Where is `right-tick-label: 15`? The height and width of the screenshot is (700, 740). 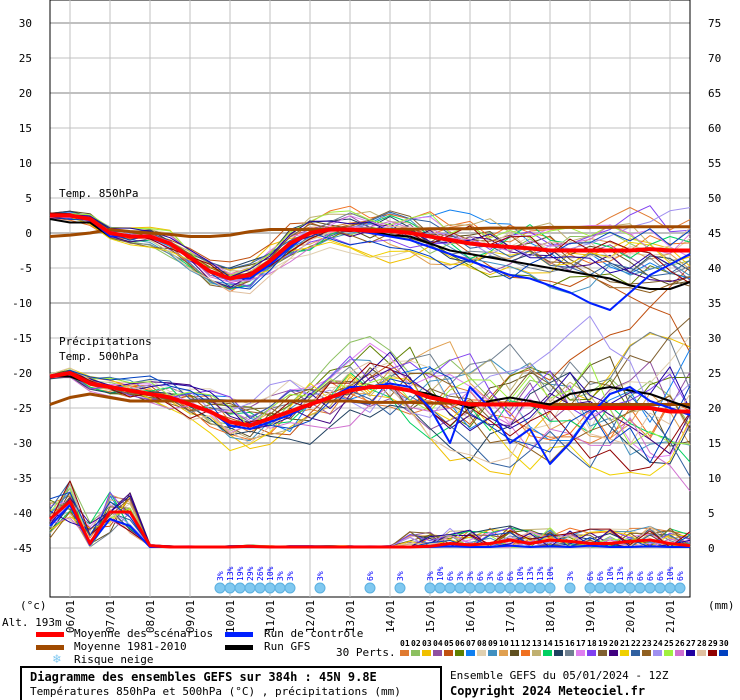
right-tick-label: 15 is located at coordinates (714, 443).